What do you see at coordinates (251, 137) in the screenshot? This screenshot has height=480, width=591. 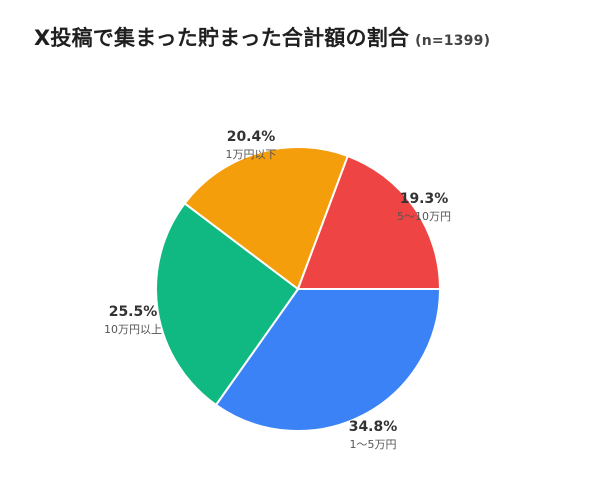 I see `slice-percent-label: 20.4%` at bounding box center [251, 137].